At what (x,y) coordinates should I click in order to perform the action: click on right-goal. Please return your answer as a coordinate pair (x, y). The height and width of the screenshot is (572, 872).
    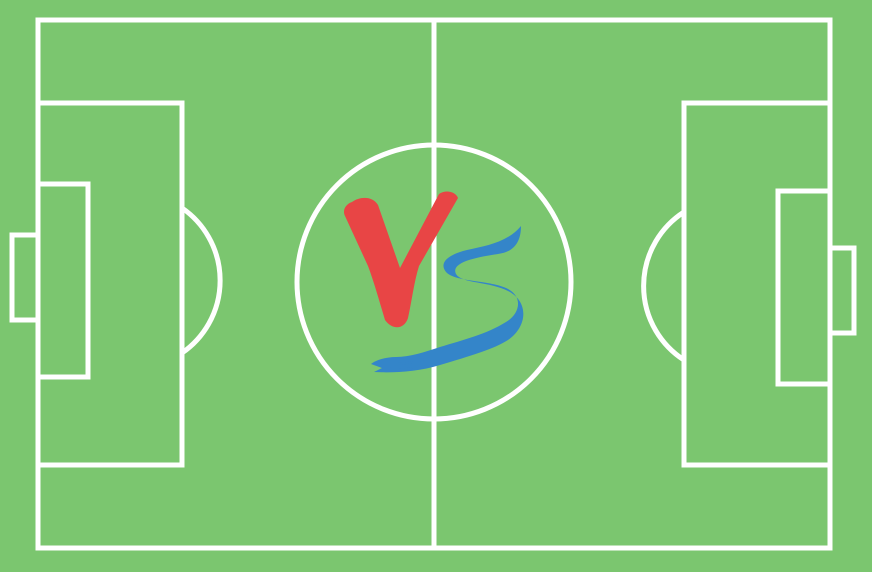
    Looking at the image, I should click on (842, 290).